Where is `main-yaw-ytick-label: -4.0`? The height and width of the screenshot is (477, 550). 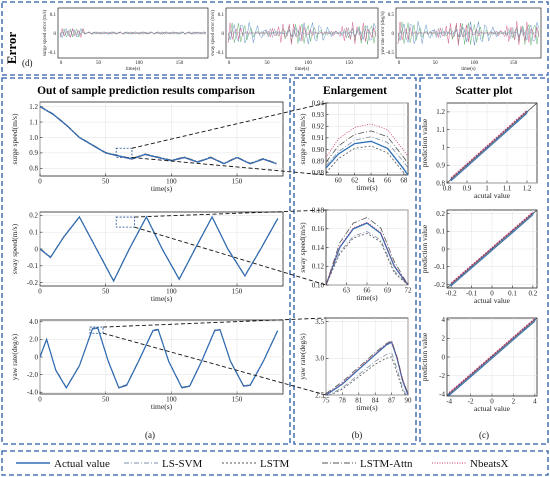 main-yaw-ytick-label: -4.0 is located at coordinates (33, 393).